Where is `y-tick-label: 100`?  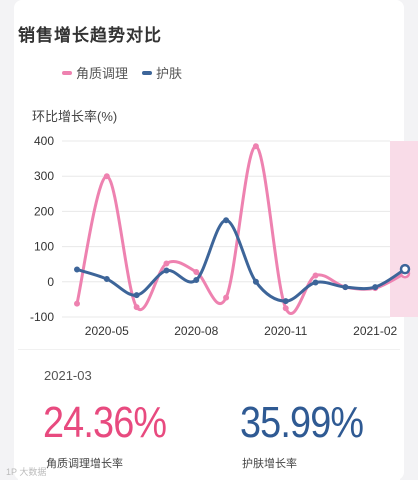 y-tick-label: 100 is located at coordinates (44, 247).